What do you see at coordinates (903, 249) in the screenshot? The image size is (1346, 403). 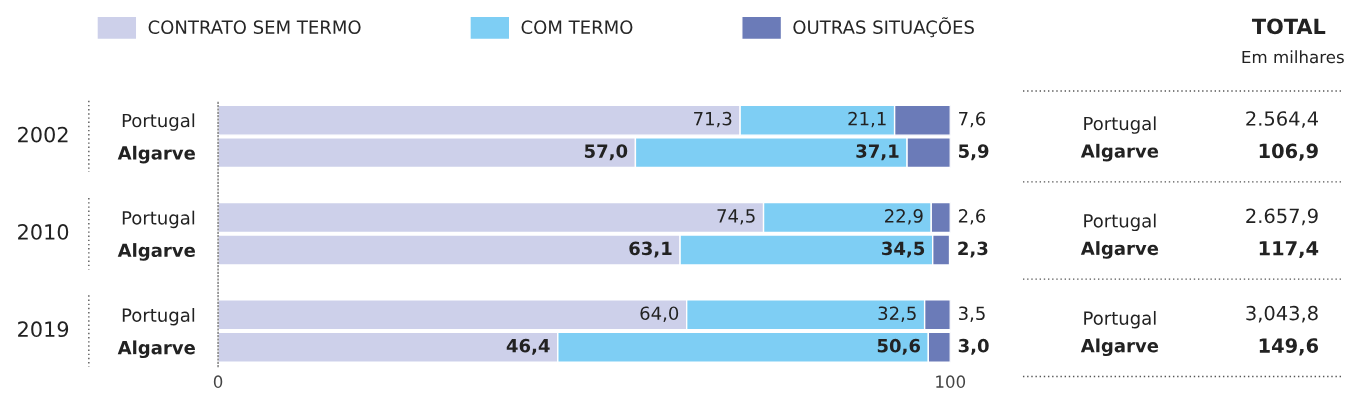 I see `data-label: 34,5` at bounding box center [903, 249].